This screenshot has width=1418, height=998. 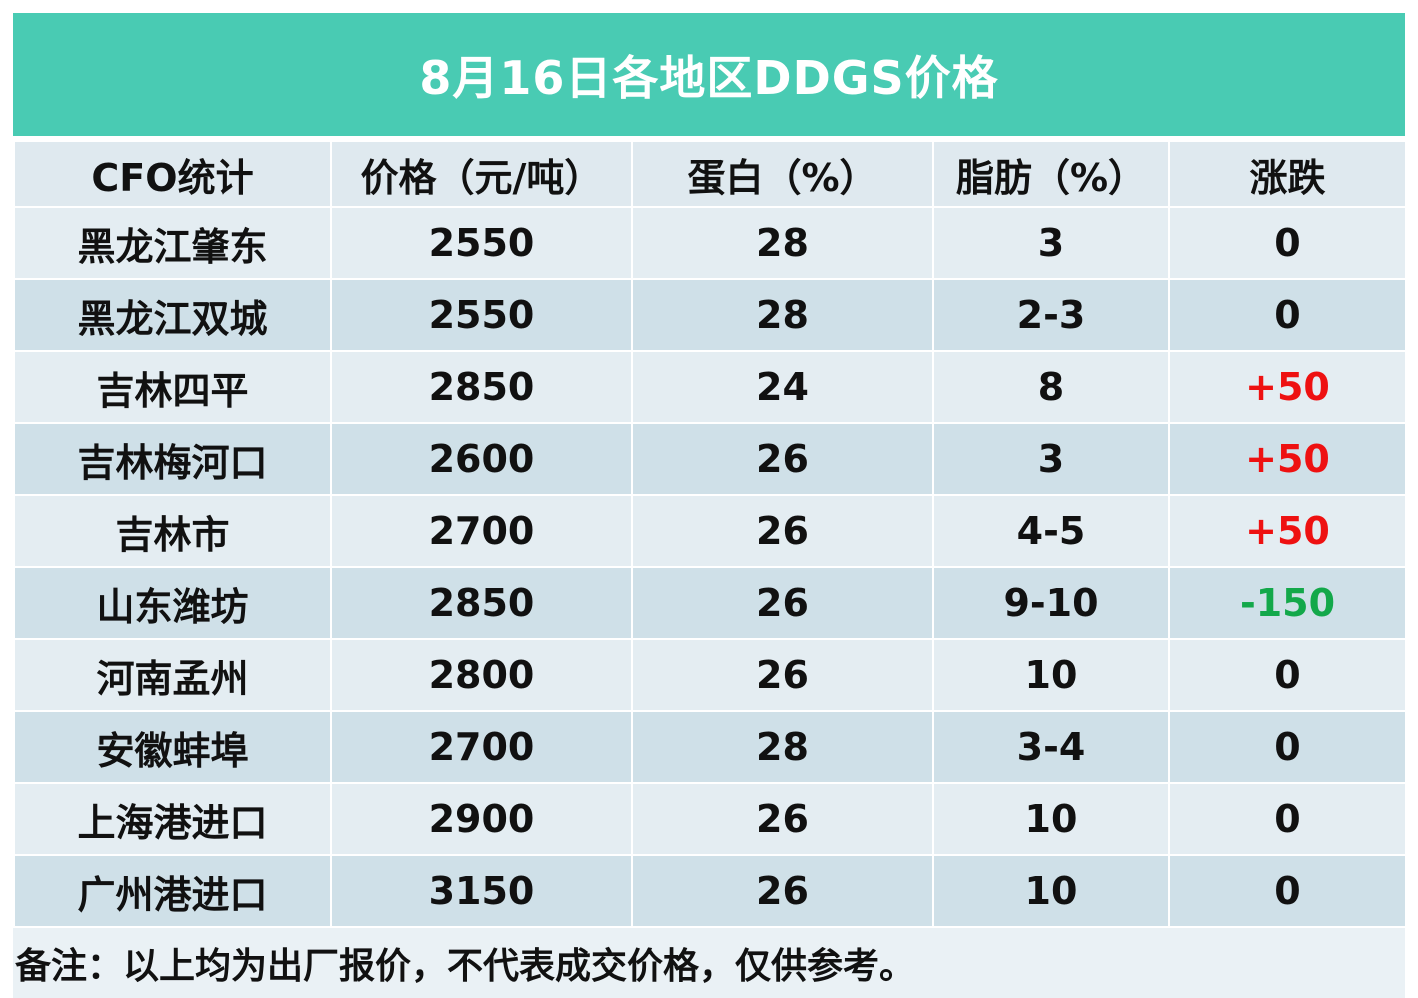 I want to click on header-change: 涨跌, so click(x=1287, y=174).